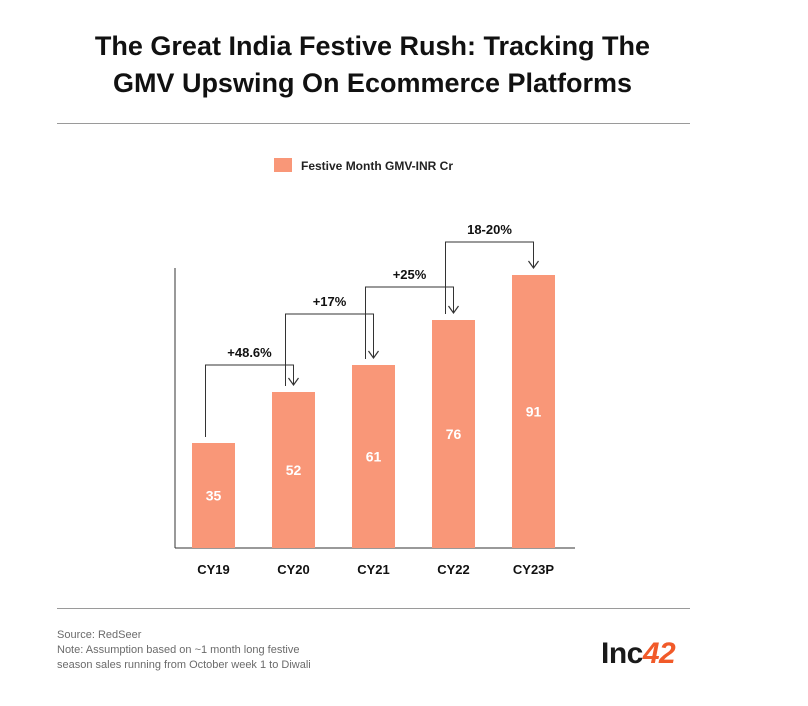 The image size is (808, 706). Describe the element at coordinates (283, 165) in the screenshot. I see `legend-swatch` at that location.